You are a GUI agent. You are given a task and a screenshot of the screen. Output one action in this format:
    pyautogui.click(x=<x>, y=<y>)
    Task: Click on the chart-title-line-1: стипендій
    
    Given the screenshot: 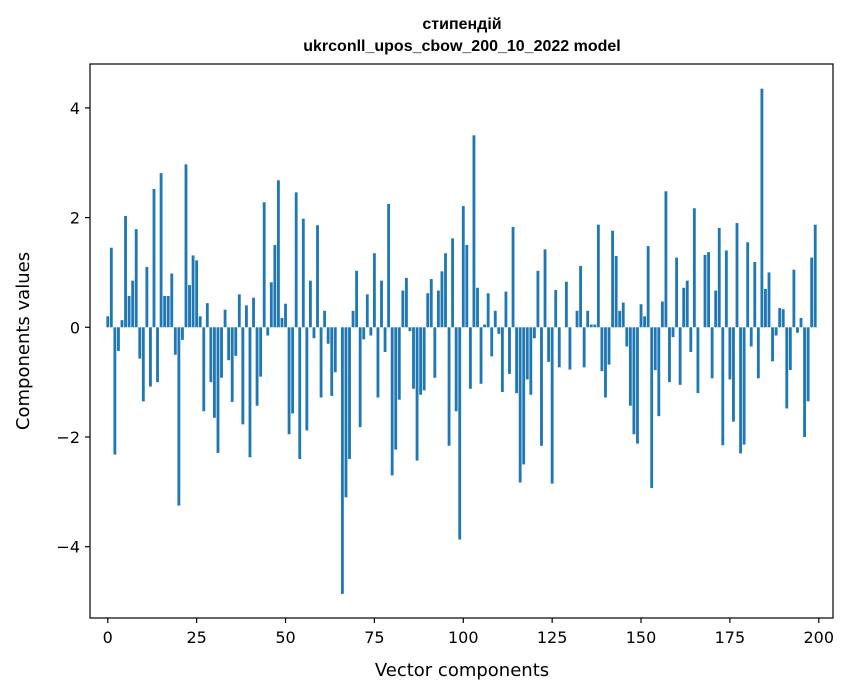 What is the action you would take?
    pyautogui.click(x=461, y=24)
    